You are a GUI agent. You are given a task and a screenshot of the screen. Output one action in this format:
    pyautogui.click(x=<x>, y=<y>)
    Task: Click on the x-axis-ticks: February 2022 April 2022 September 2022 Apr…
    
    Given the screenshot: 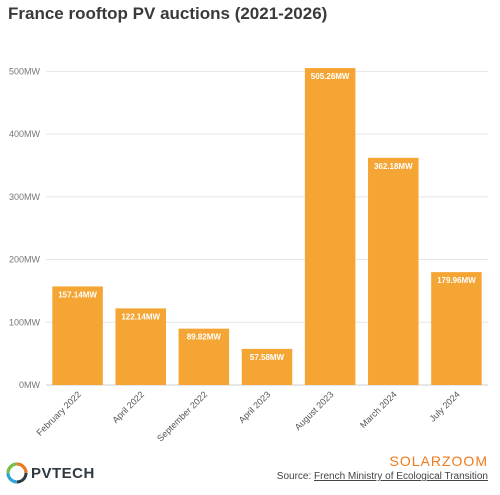 What is the action you would take?
    pyautogui.click(x=248, y=416)
    